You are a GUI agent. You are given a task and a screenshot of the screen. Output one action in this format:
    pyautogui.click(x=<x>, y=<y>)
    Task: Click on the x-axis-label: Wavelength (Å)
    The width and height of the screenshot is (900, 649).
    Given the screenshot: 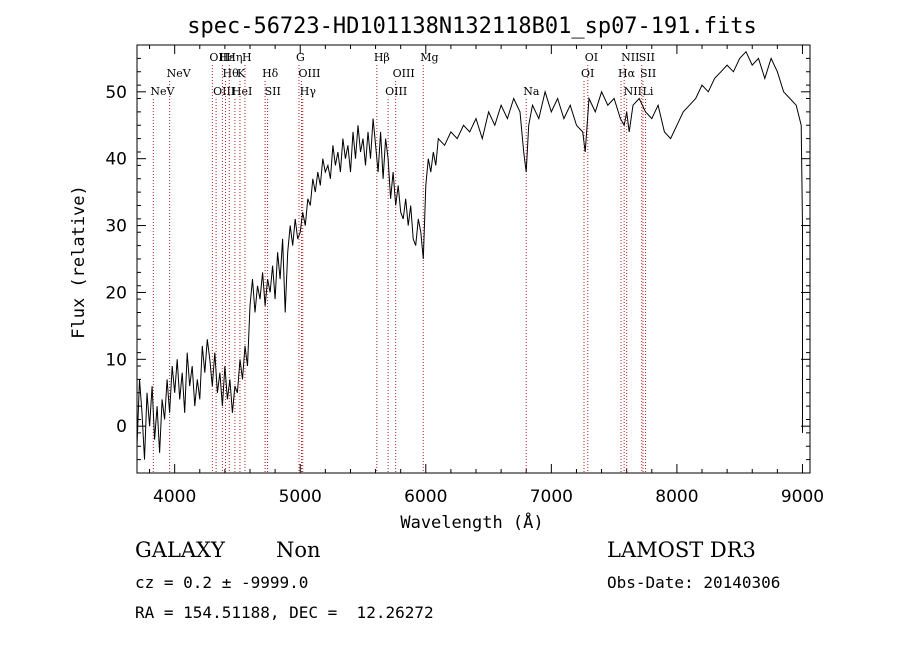 What is the action you would take?
    pyautogui.click(x=471, y=522)
    